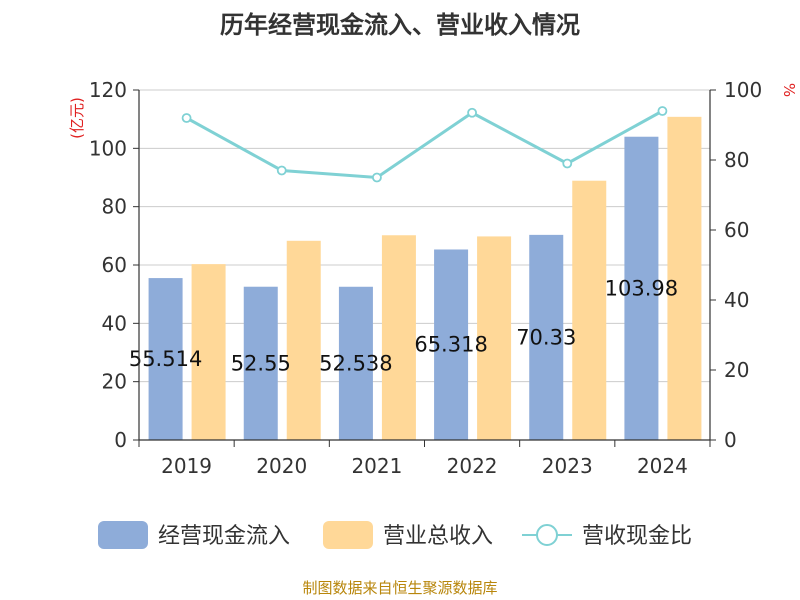 Image resolution: width=800 pixels, height=600 pixels. Describe the element at coordinates (736, 230) in the screenshot. I see `y-right-tick-label: 60` at that location.